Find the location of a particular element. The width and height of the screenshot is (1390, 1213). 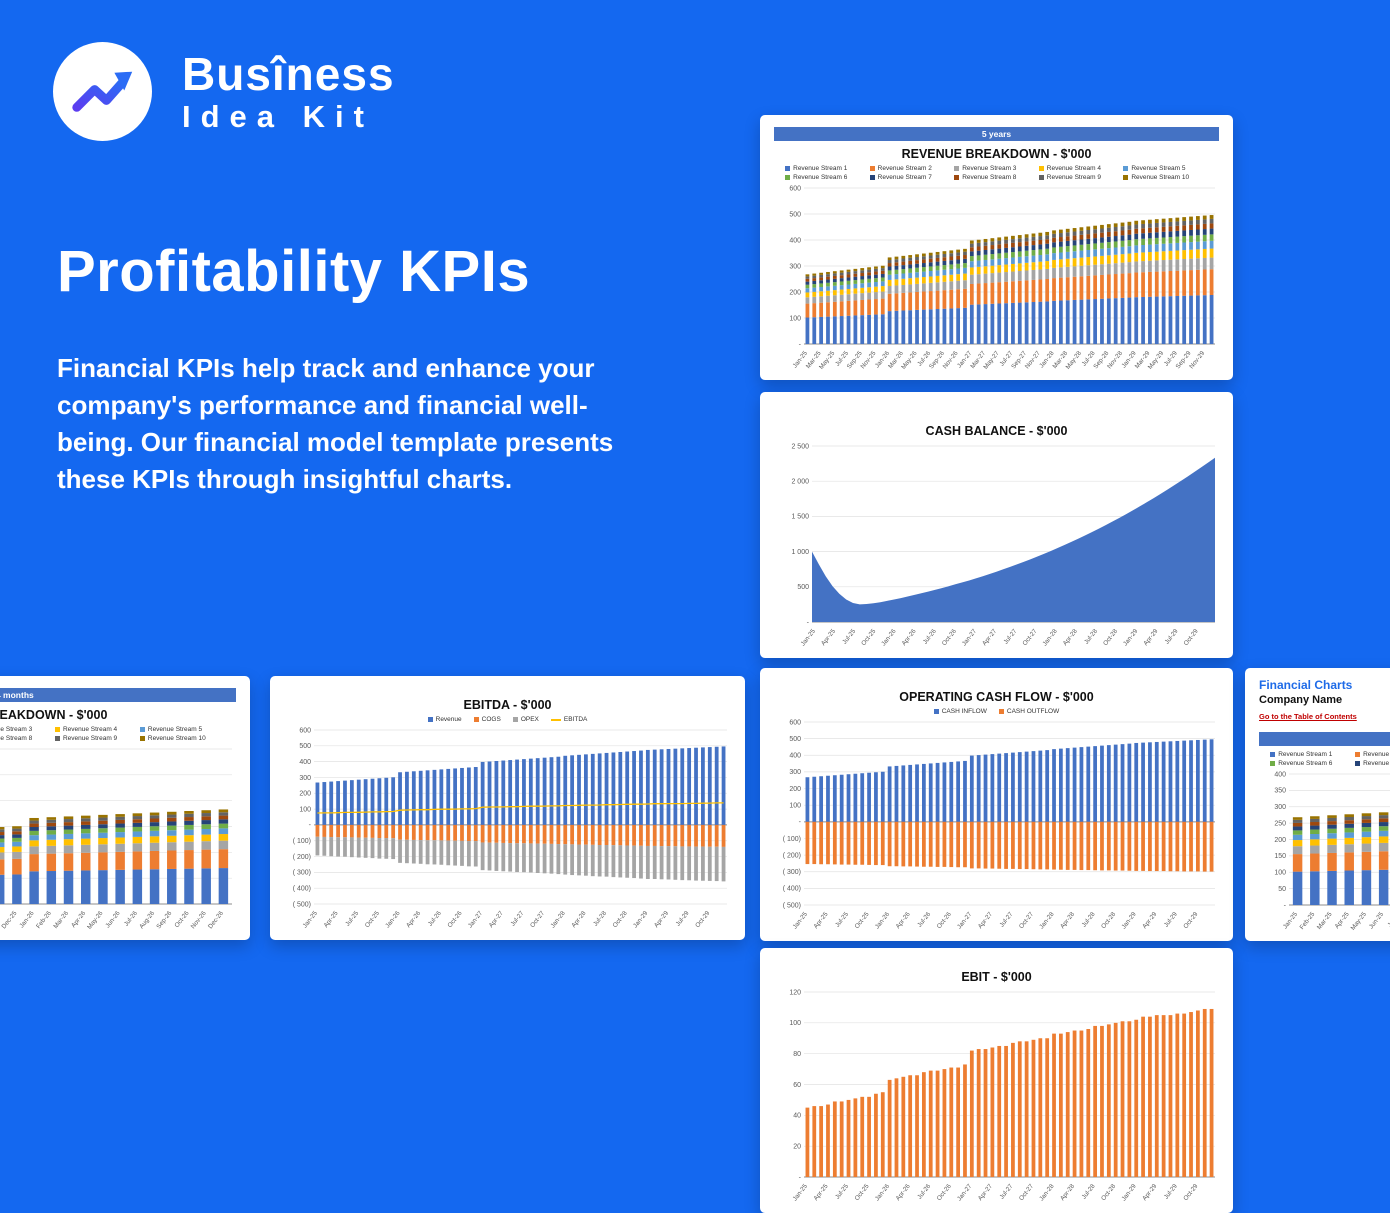

svg-text: 500 is located at coordinates (803, 587).